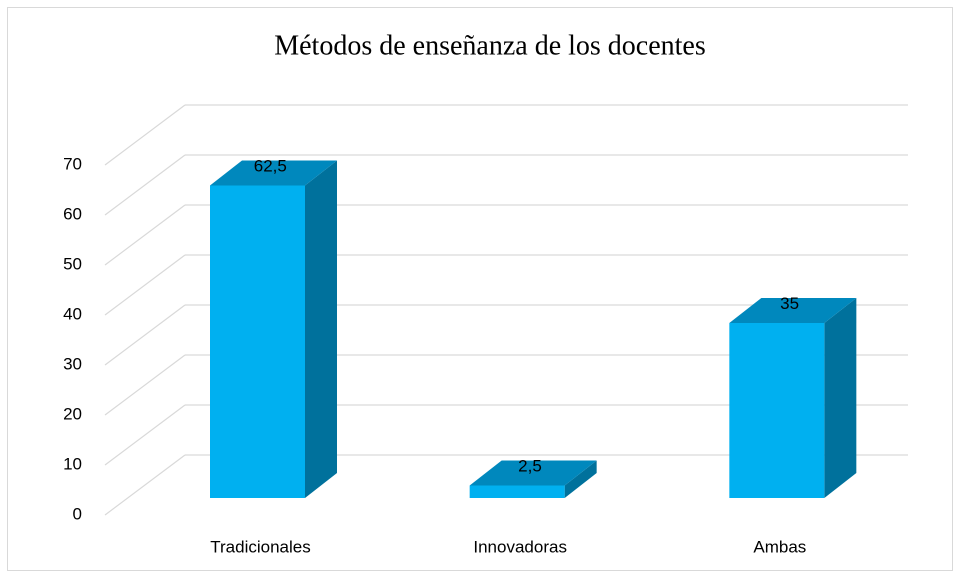 Image resolution: width=960 pixels, height=578 pixels. What do you see at coordinates (530, 465) in the screenshot?
I see `data-label: 2,5` at bounding box center [530, 465].